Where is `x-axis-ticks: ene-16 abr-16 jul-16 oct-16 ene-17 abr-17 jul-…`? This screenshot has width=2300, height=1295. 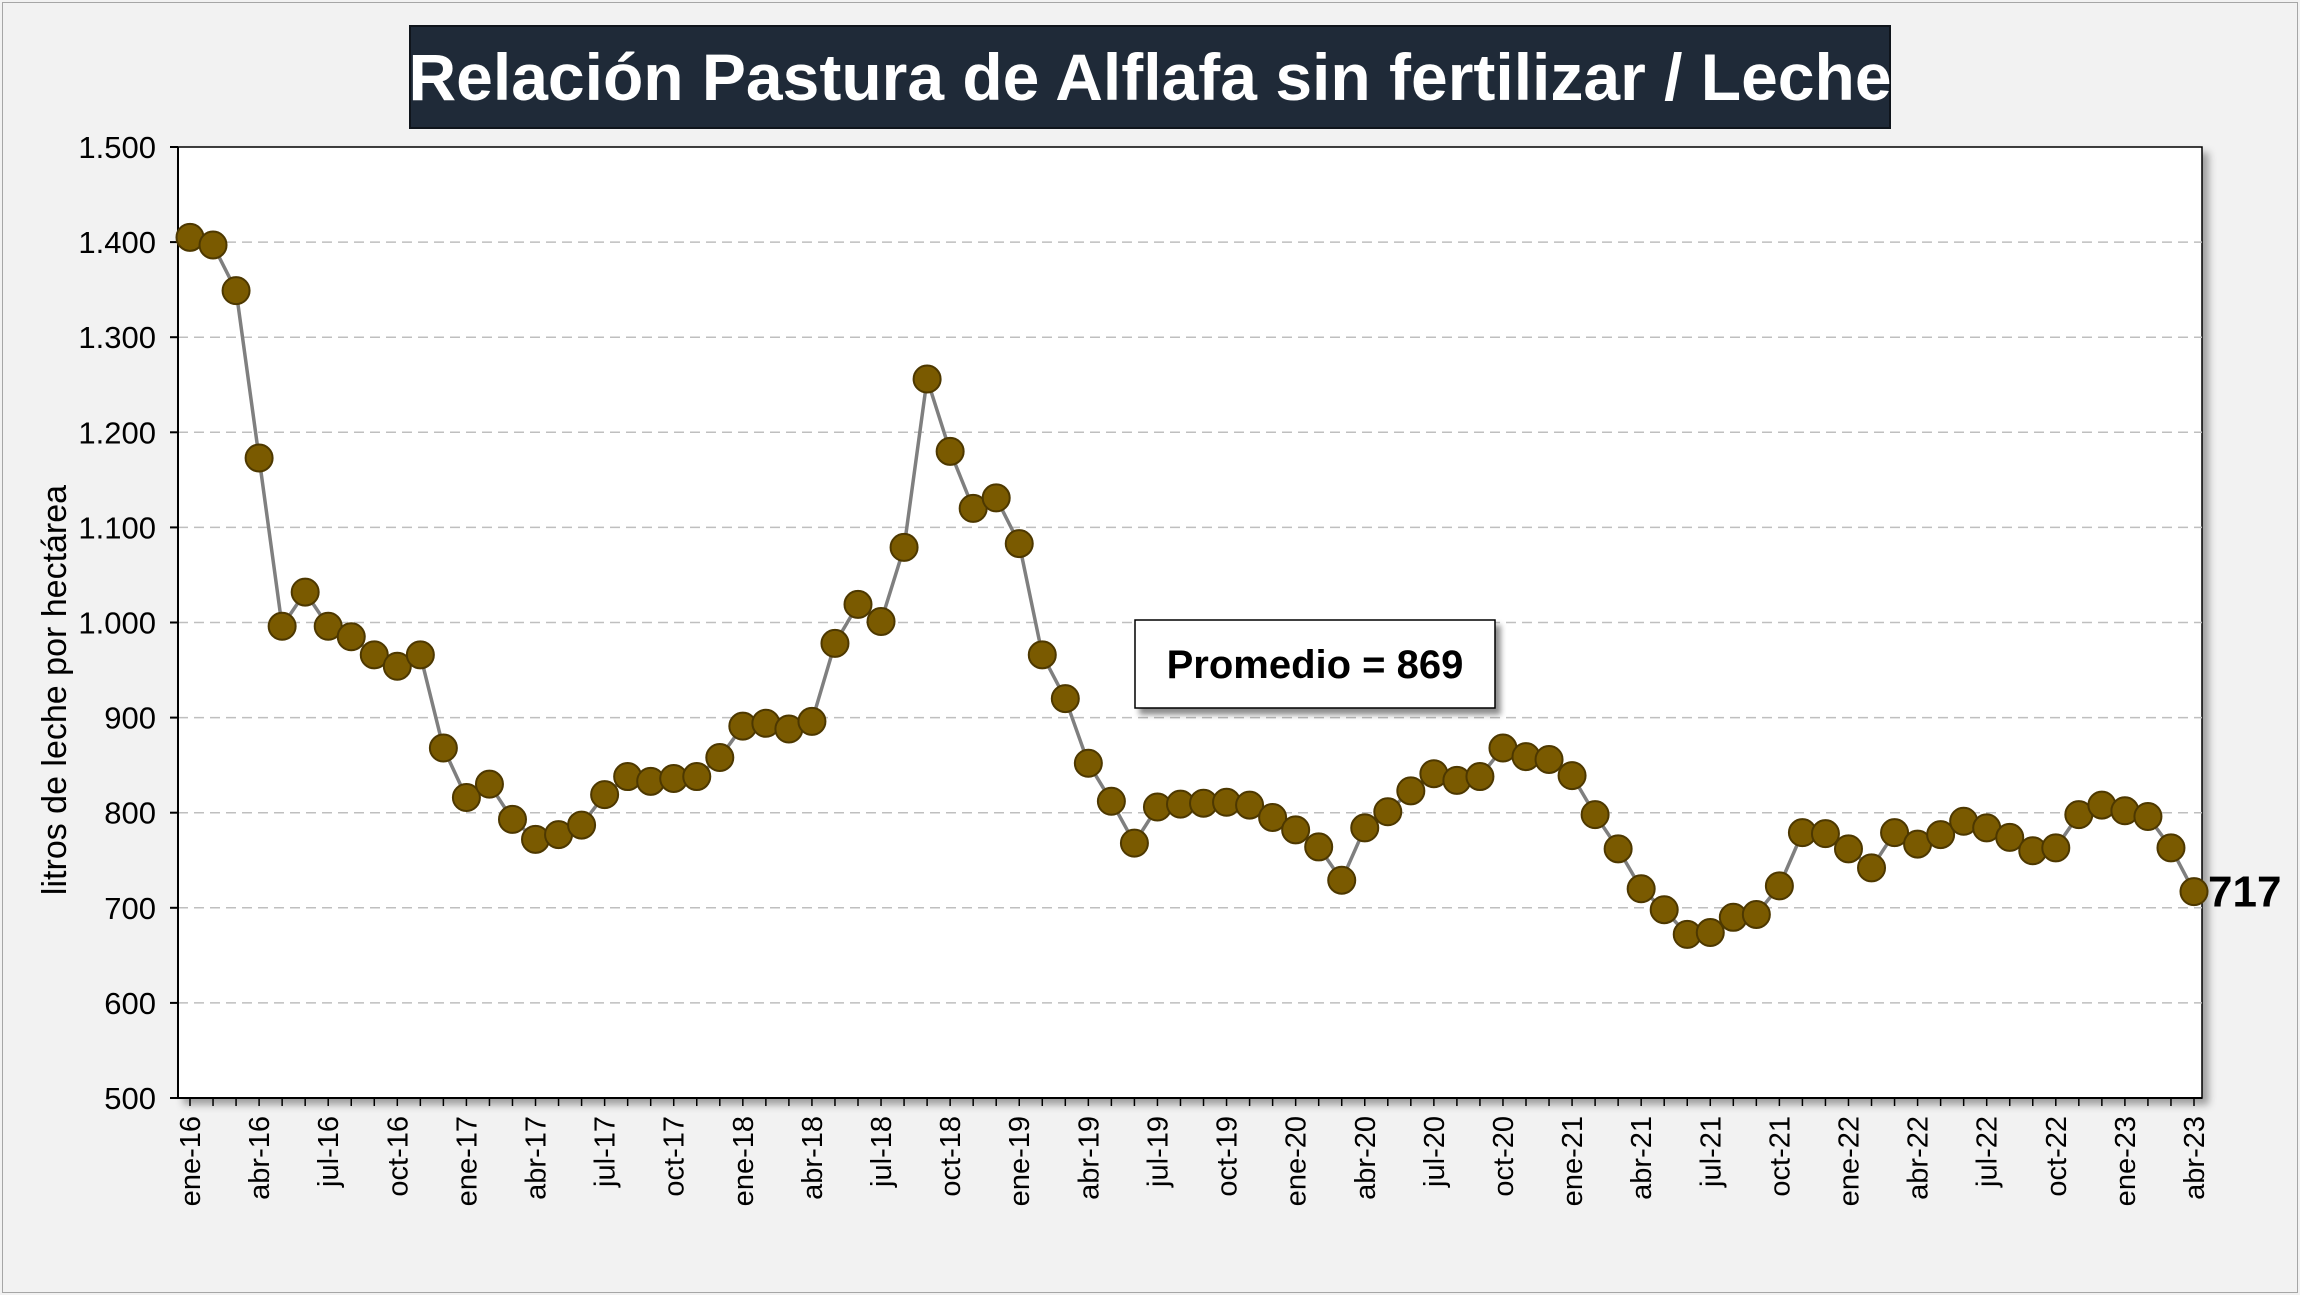 x-axis-ticks: ene-16 abr-16 jul-16 oct-16 ene-17 abr-17 jul-… is located at coordinates (1193, 1152).